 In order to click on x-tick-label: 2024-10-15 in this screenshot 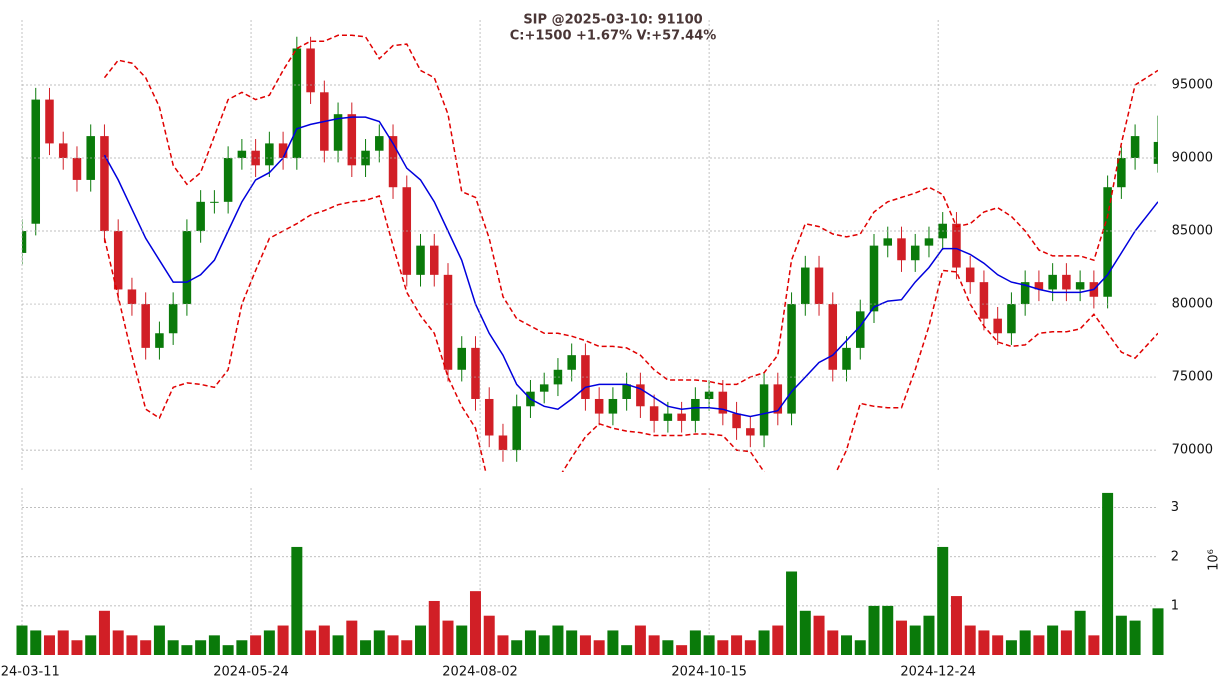, I will do `click(709, 672)`.